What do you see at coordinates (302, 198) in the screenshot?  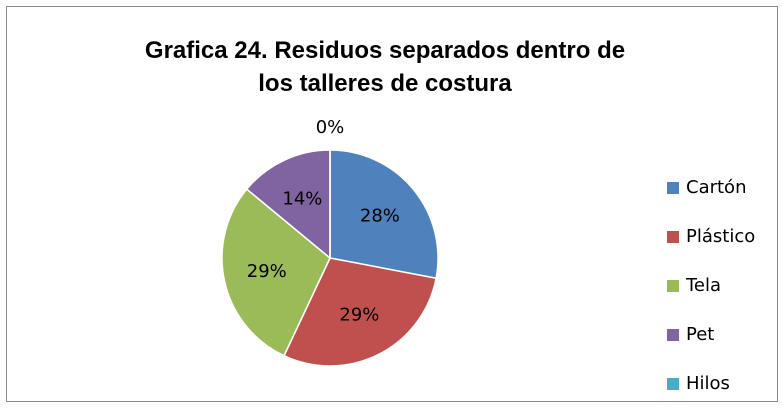 I see `data-label: 14%` at bounding box center [302, 198].